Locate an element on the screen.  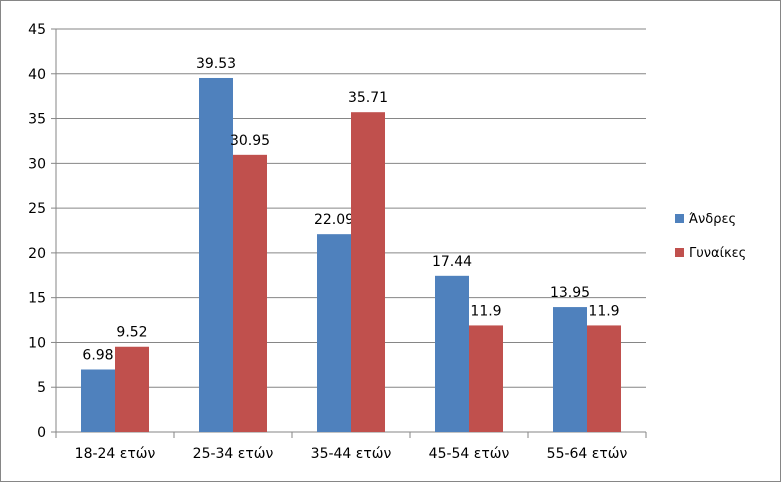
data-label: 22.09 is located at coordinates (334, 220).